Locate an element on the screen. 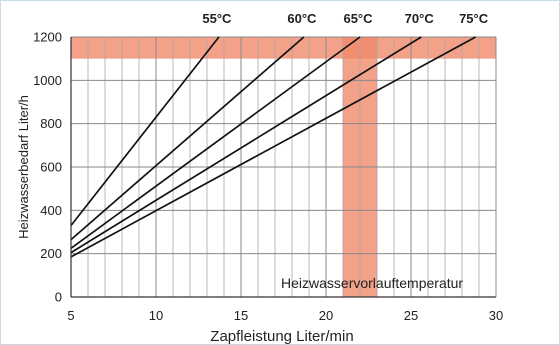 This screenshot has width=560, height=345. y-tick-labels: 0 200 400 600 800 1000 1200 is located at coordinates (47, 167).